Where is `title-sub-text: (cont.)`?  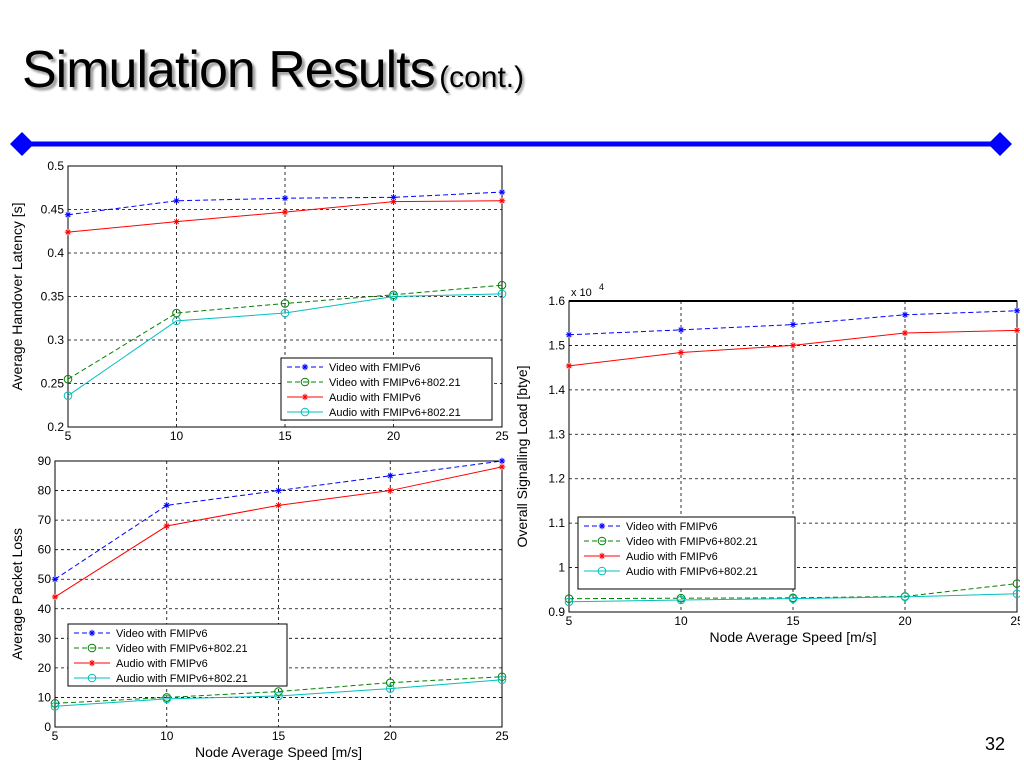
title-sub-text: (cont.) is located at coordinates (482, 77).